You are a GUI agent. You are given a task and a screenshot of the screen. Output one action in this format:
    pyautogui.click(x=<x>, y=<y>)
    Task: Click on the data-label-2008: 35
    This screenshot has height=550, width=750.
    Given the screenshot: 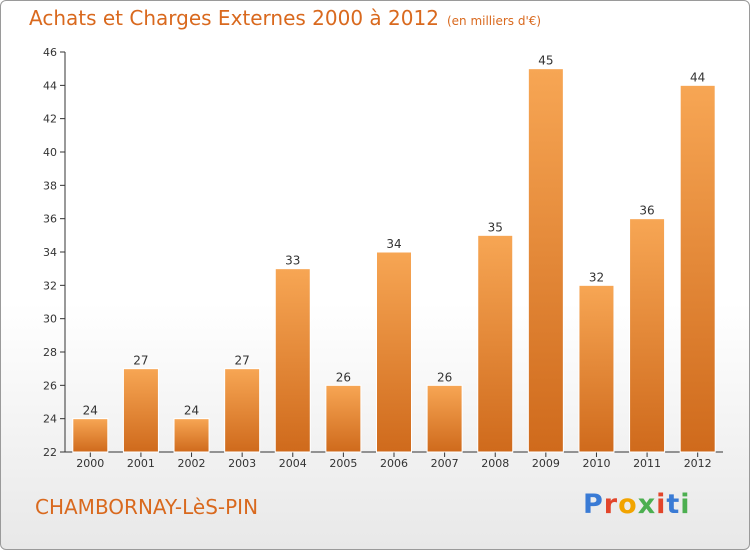 What is the action you would take?
    pyautogui.click(x=495, y=227)
    